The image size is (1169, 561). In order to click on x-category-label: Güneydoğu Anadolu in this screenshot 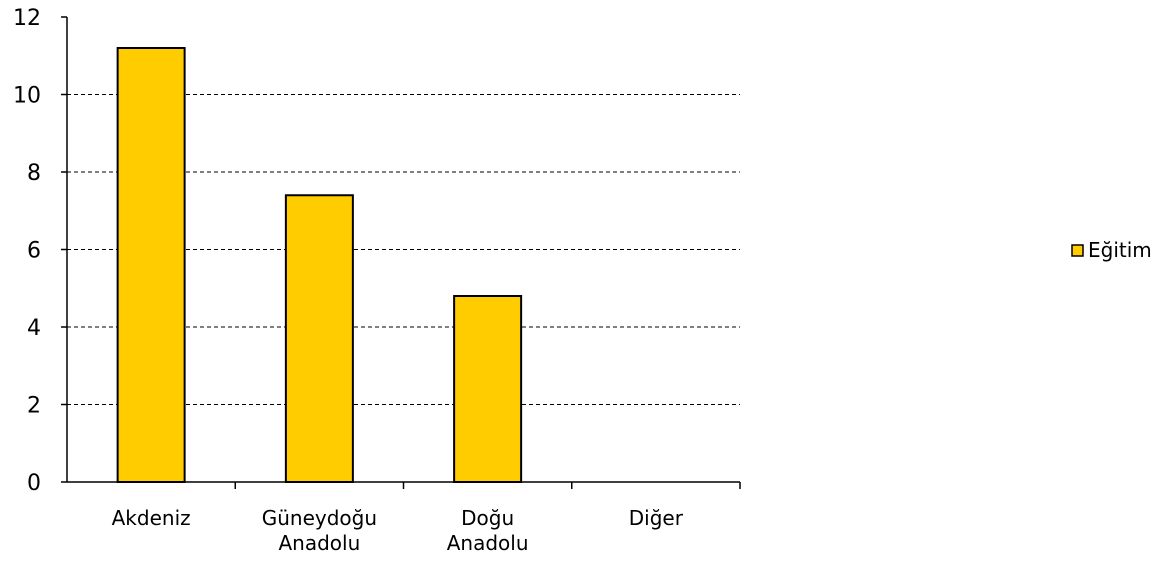, I will do `click(319, 530)`.